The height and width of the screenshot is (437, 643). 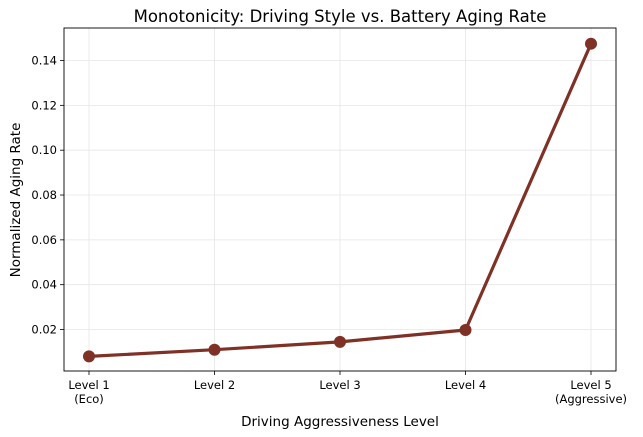 I want to click on x-tick-label-line: Level 4, so click(x=465, y=385).